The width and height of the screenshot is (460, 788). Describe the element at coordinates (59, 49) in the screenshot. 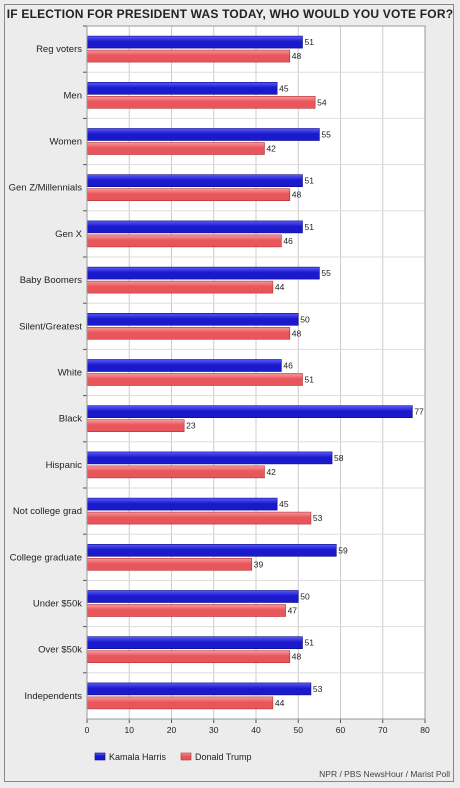

I see `category-label: Reg voters` at that location.